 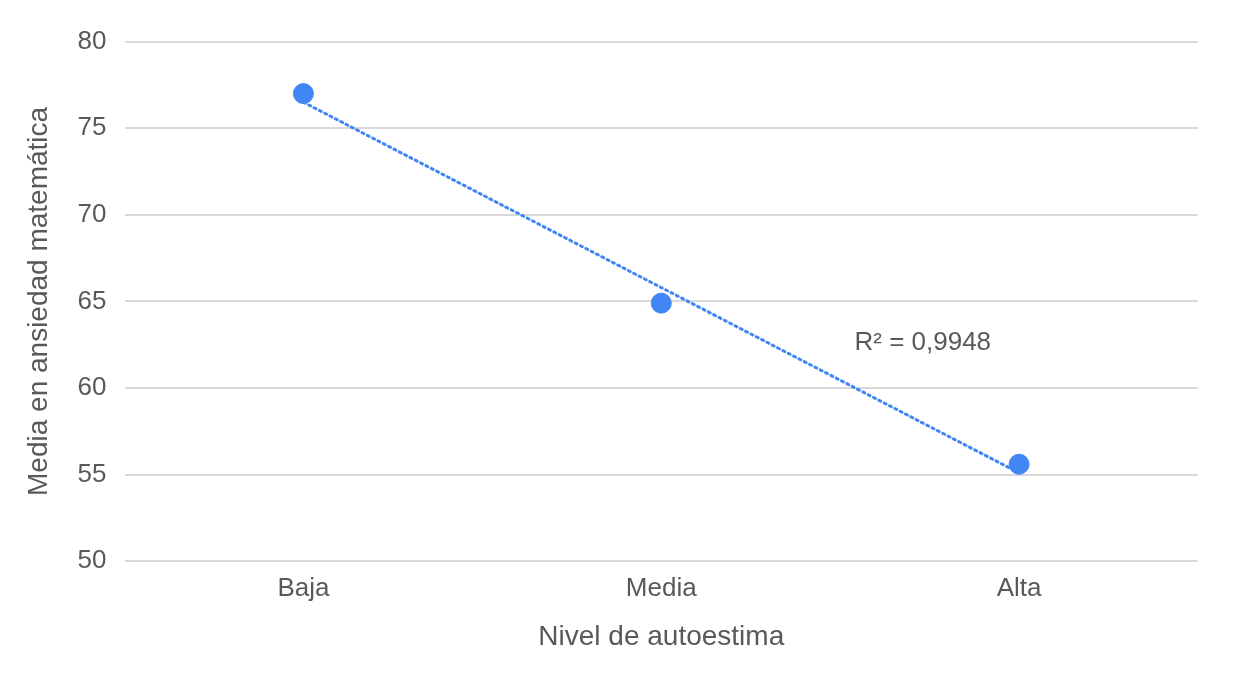 I want to click on x-tick-label: Media, so click(x=661, y=586).